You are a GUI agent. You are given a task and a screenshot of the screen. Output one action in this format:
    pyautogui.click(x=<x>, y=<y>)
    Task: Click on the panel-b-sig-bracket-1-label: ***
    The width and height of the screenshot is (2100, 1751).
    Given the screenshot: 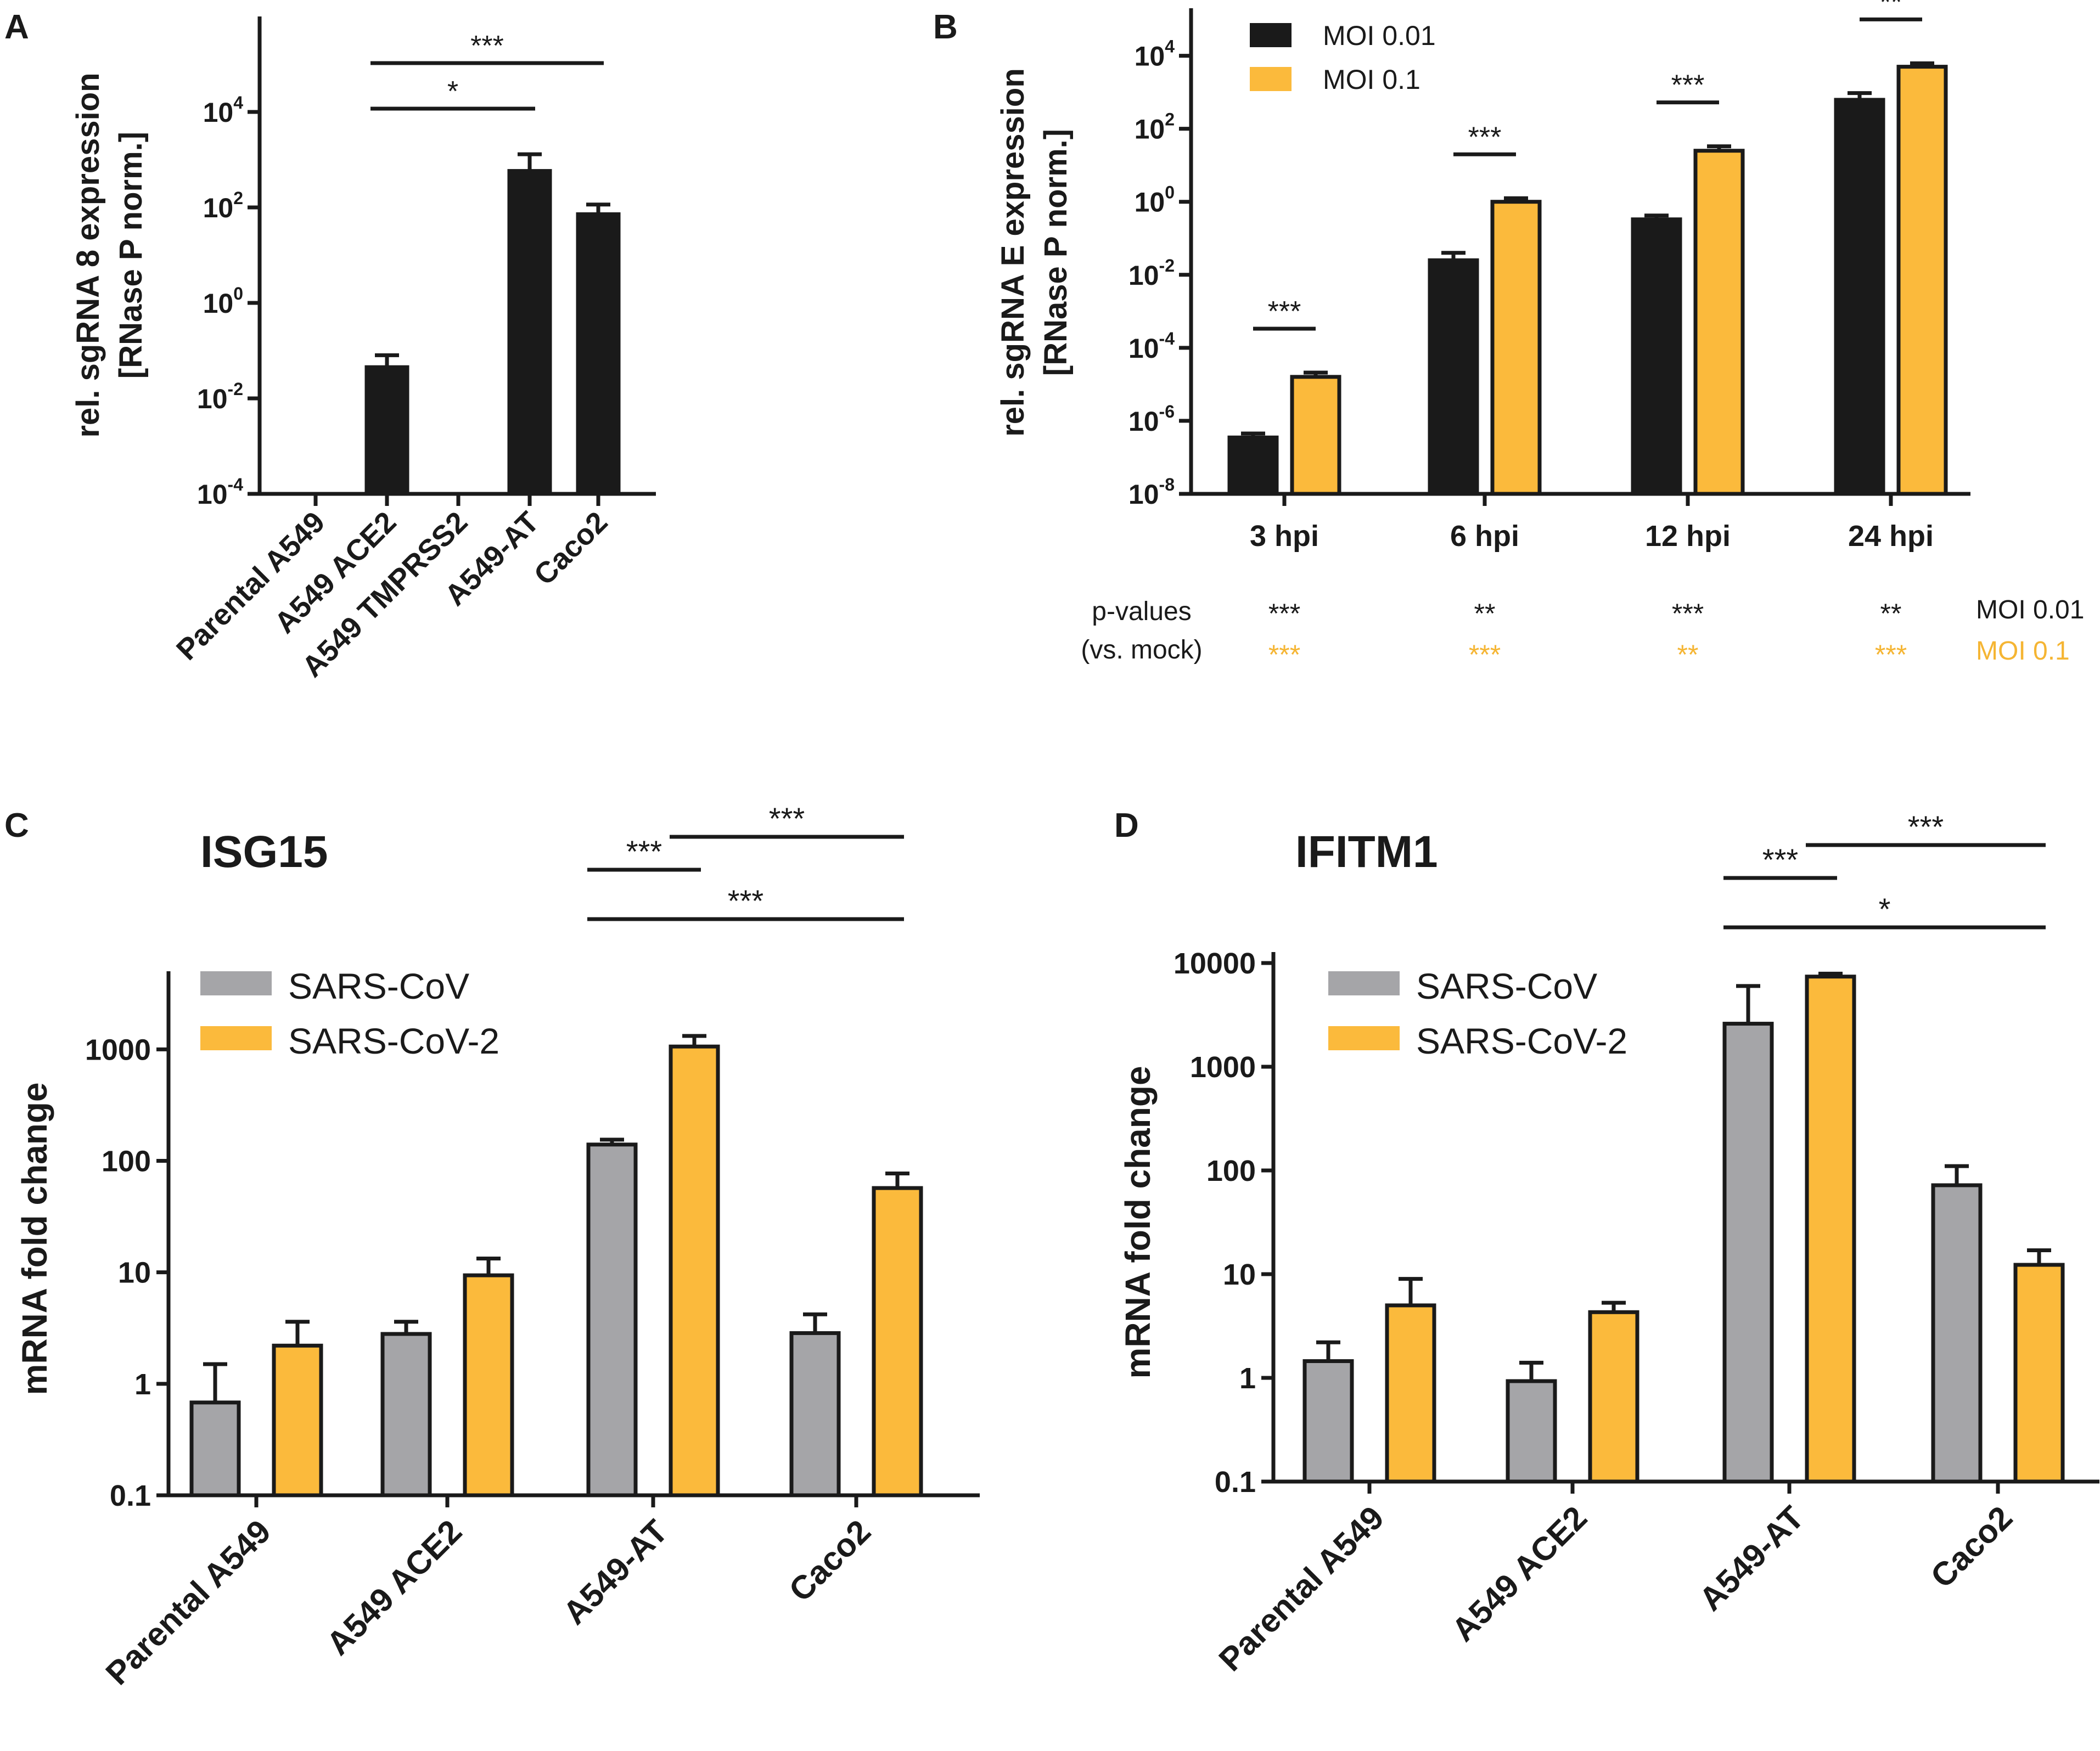 What is the action you would take?
    pyautogui.click(x=1485, y=137)
    